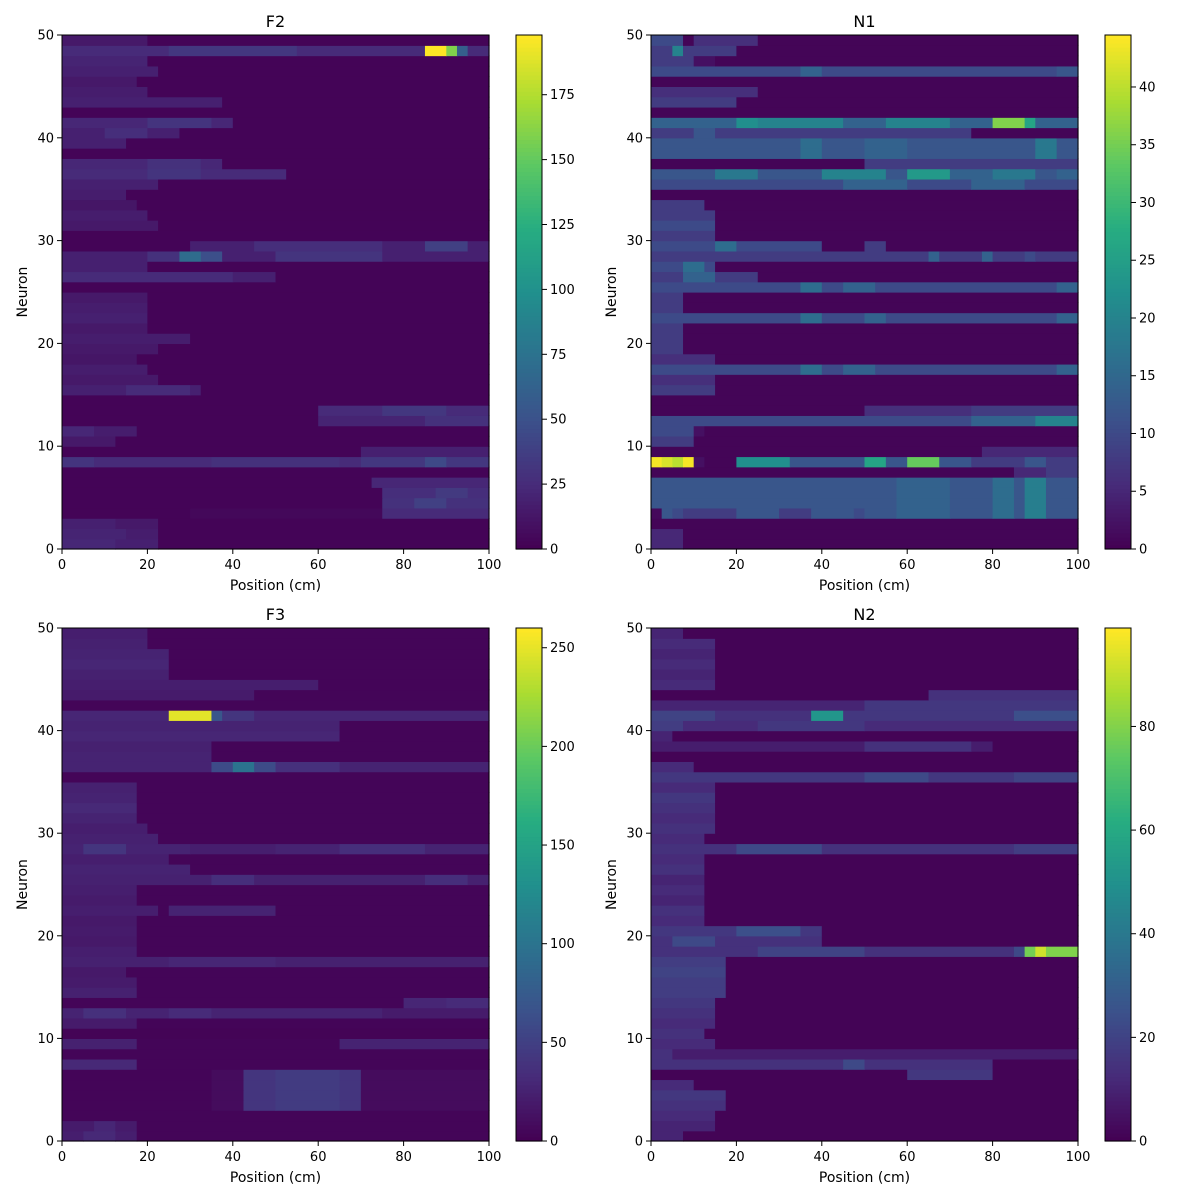 The image size is (1200, 1204). What do you see at coordinates (275, 1178) in the screenshot?
I see `x-axis-label: Position (cm)` at bounding box center [275, 1178].